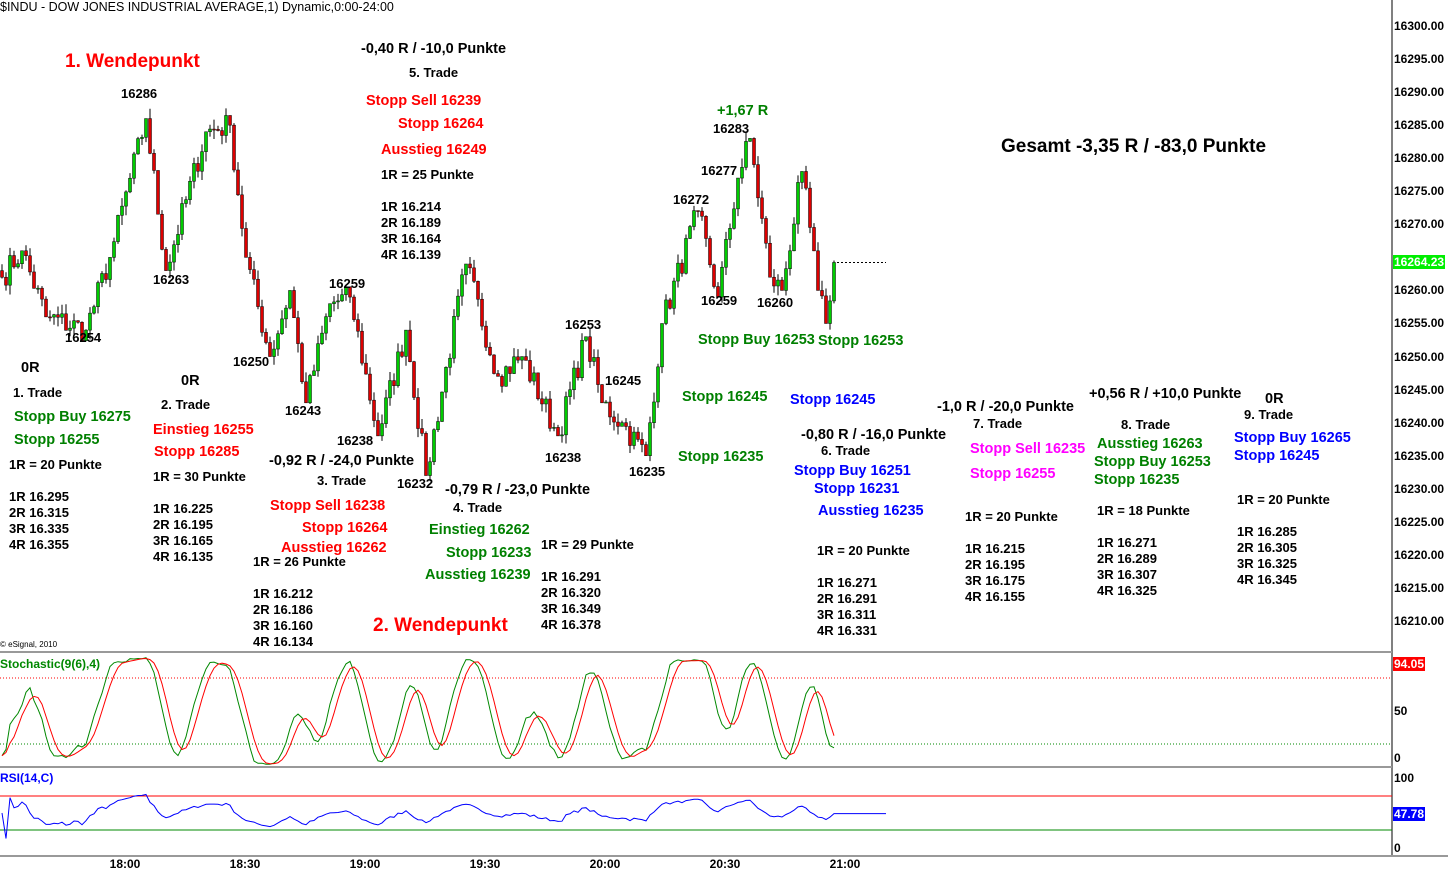 This screenshot has width=1448, height=871. Describe the element at coordinates (203, 430) in the screenshot. I see `chart-annotation: Einstieg 16255` at that location.